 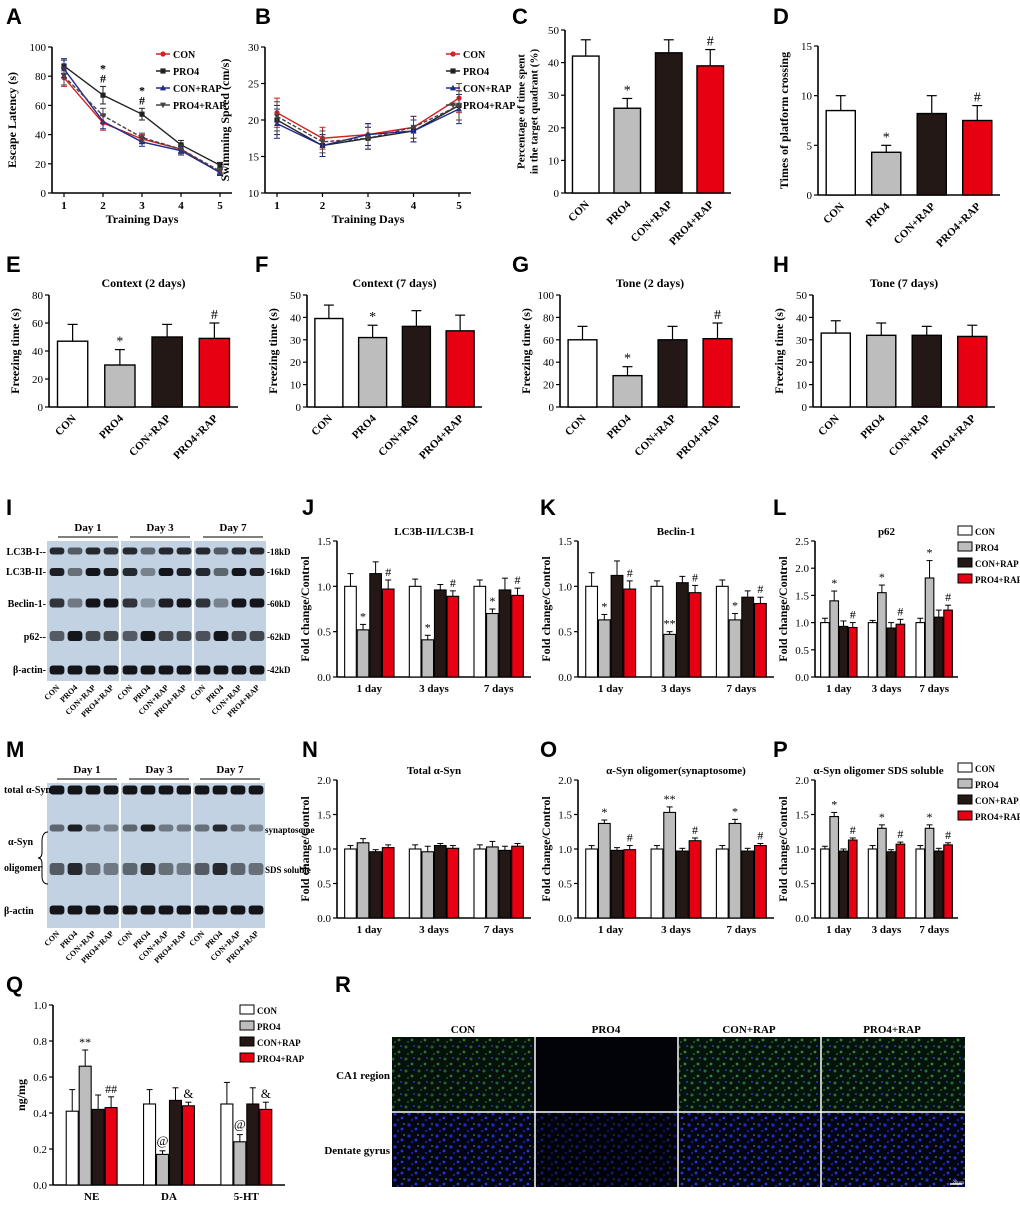 What do you see at coordinates (266, 1093) in the screenshot?
I see `Q-annotation: &` at bounding box center [266, 1093].